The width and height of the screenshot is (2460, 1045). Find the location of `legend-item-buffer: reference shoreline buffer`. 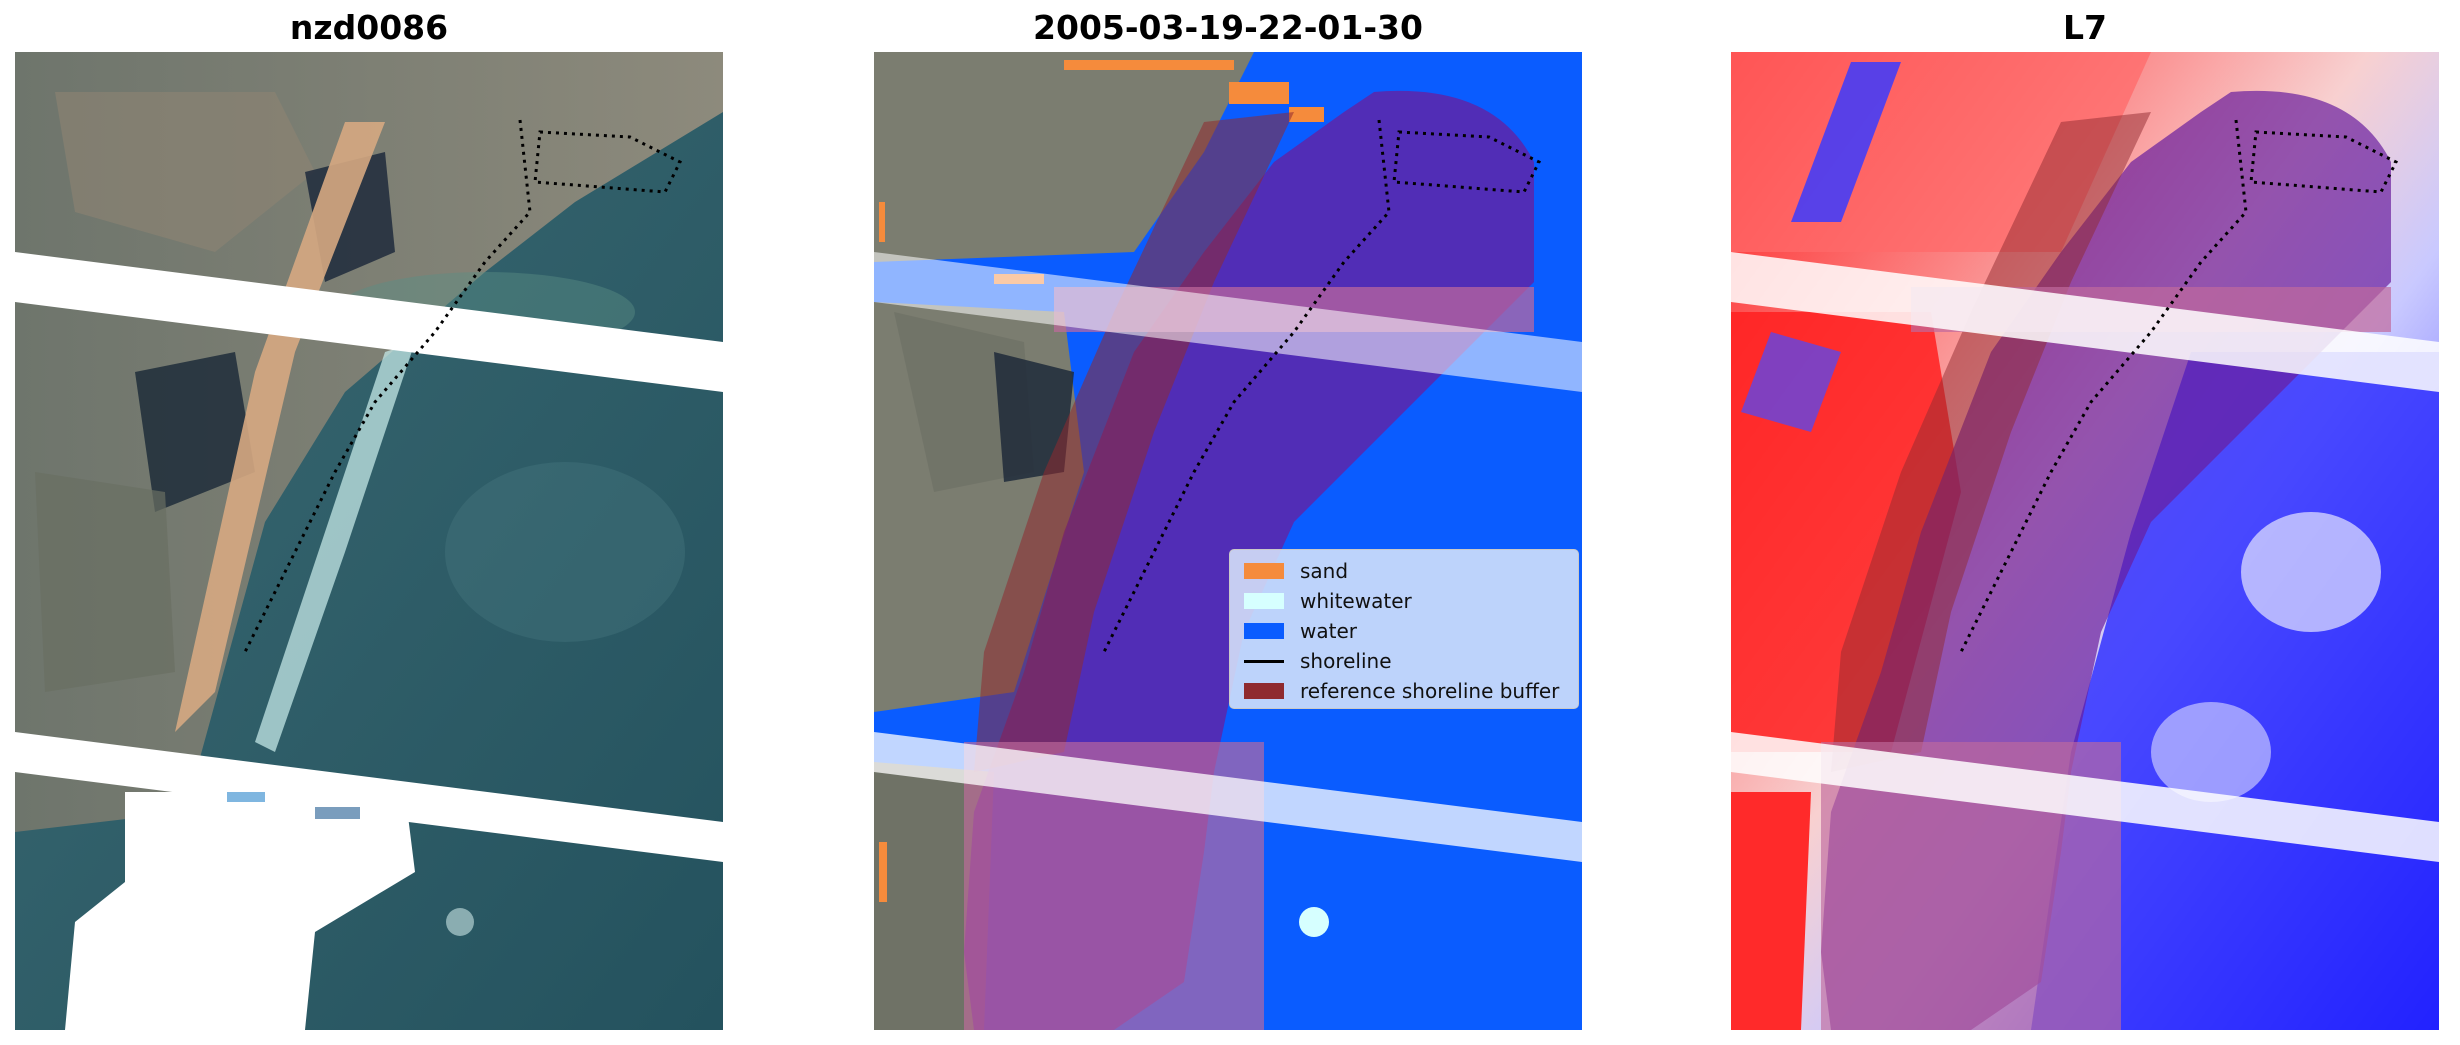

legend-item-buffer: reference shoreline buffer is located at coordinates (1404, 691).